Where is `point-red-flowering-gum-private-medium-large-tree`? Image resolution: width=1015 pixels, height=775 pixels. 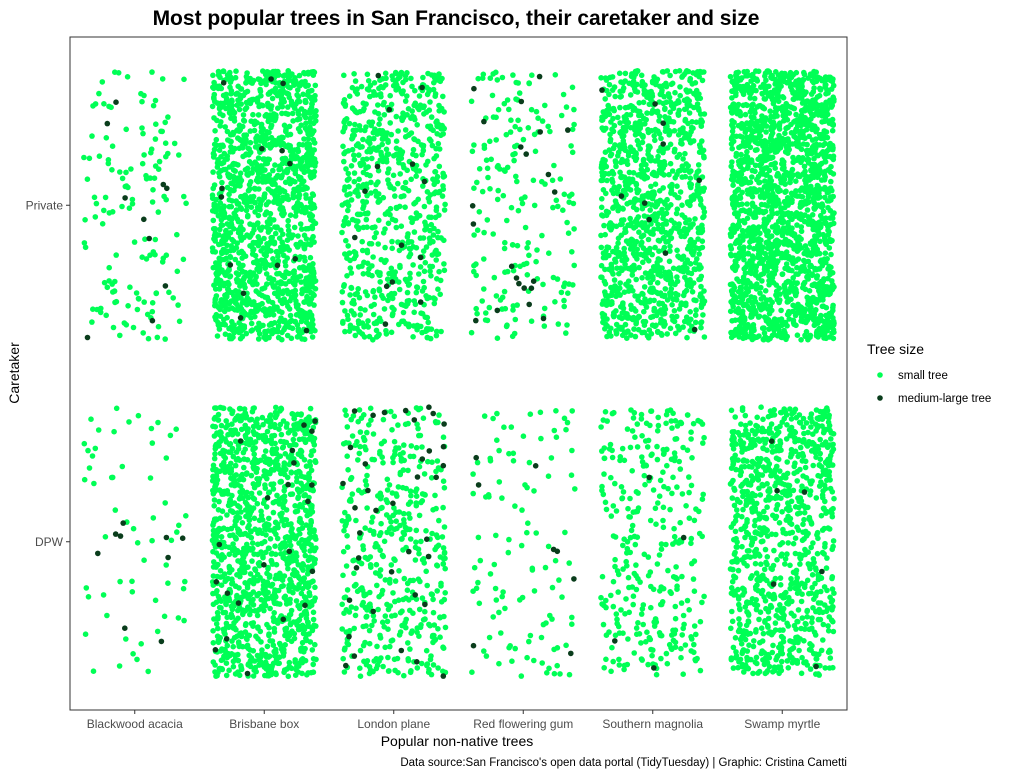
point-red-flowering-gum-private-medium-large-tree is located at coordinates (533, 281).